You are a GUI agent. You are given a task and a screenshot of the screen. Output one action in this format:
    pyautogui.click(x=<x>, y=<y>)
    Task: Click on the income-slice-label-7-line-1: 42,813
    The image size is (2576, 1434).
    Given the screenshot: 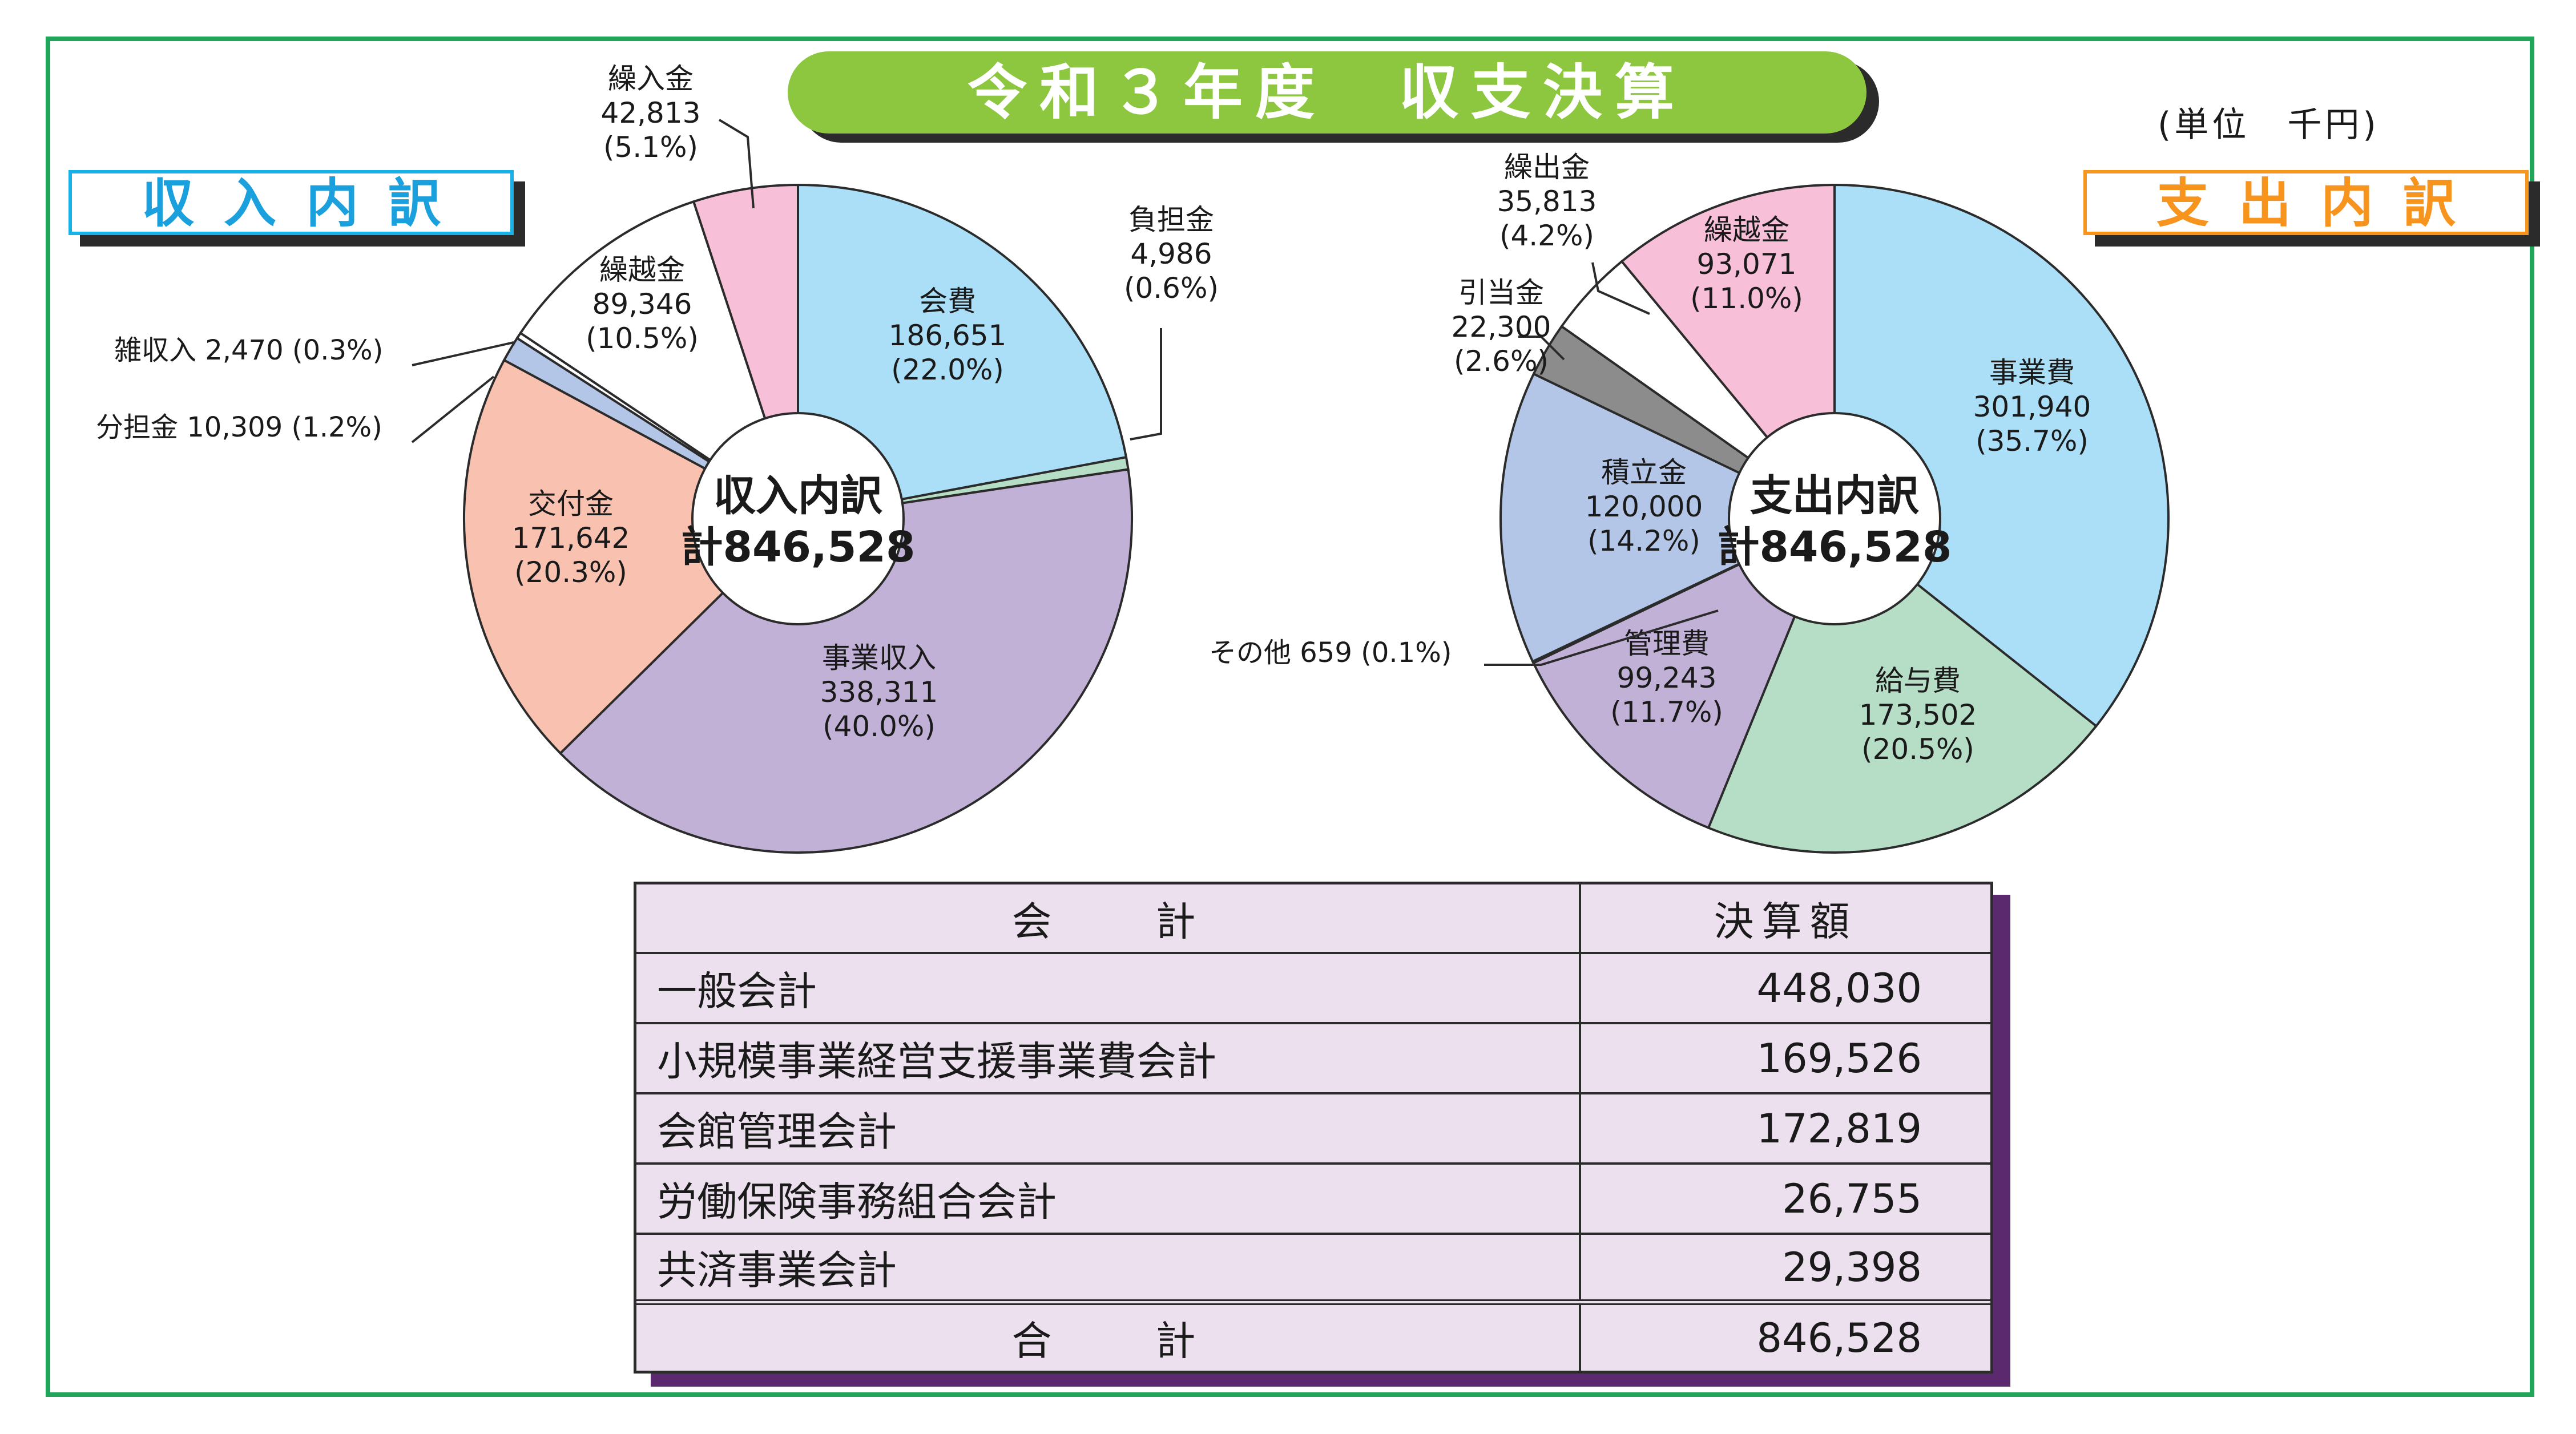 What is the action you would take?
    pyautogui.click(x=651, y=113)
    